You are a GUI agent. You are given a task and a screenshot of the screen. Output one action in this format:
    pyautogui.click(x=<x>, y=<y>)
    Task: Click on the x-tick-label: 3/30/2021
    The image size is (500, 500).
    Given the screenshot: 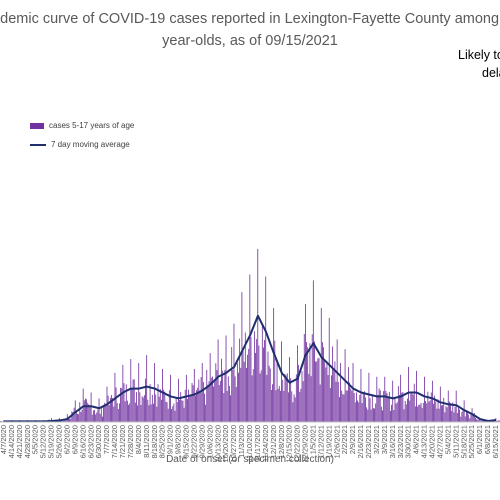 What is the action you would take?
    pyautogui.click(x=408, y=441)
    